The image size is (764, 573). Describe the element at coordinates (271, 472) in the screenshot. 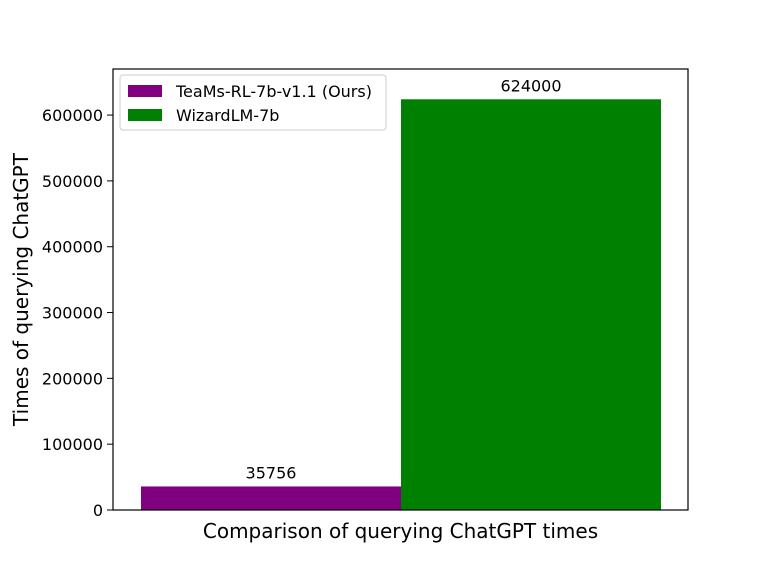

I see `bar-value-label-1: 35756` at that location.